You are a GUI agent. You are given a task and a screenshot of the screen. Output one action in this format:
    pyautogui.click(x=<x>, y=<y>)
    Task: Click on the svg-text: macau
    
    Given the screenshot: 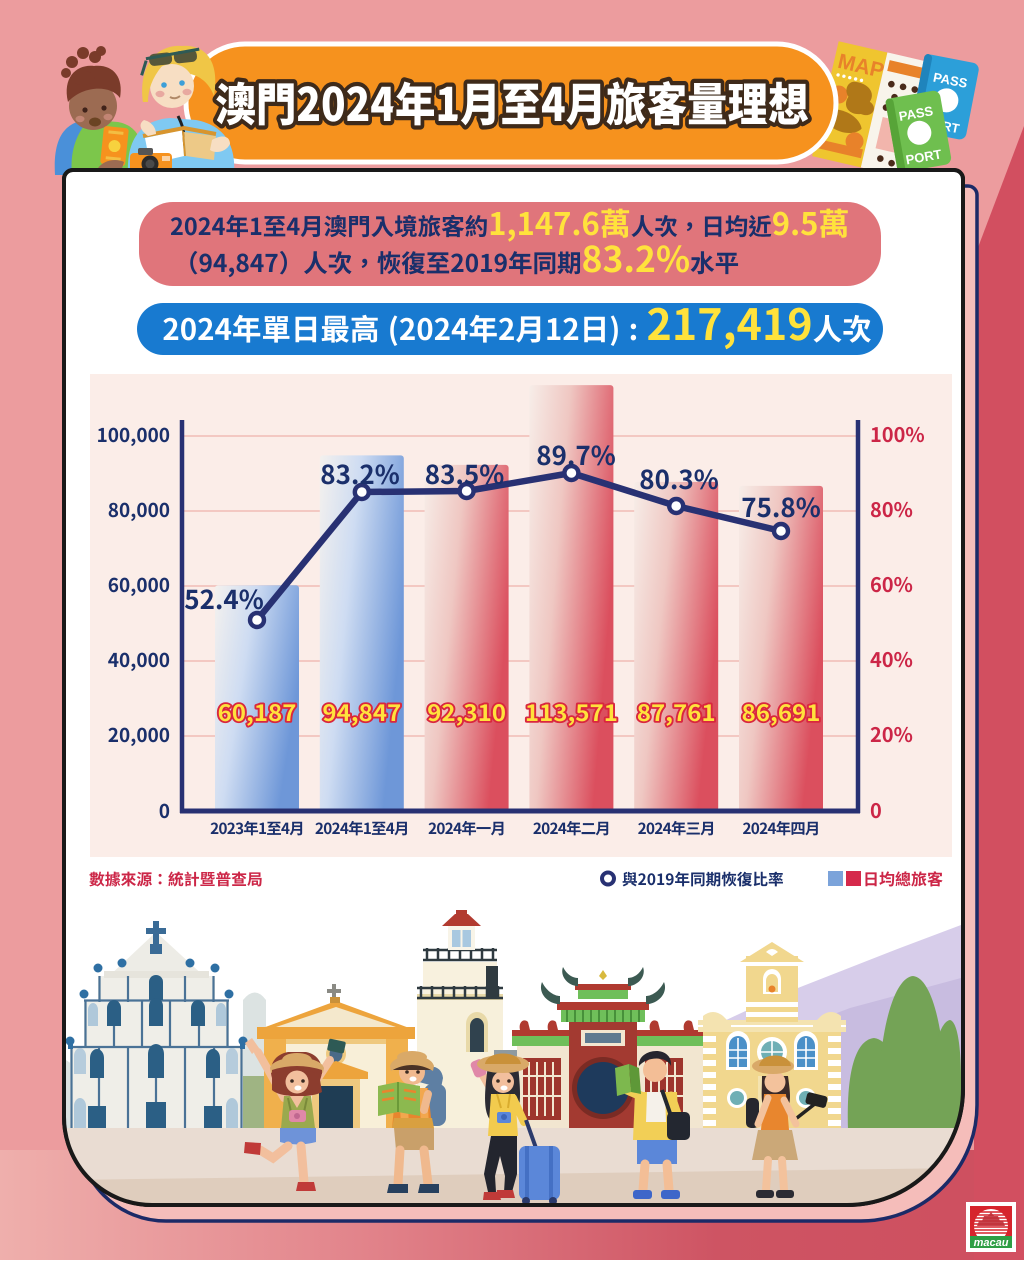 What is the action you would take?
    pyautogui.click(x=991, y=1243)
    